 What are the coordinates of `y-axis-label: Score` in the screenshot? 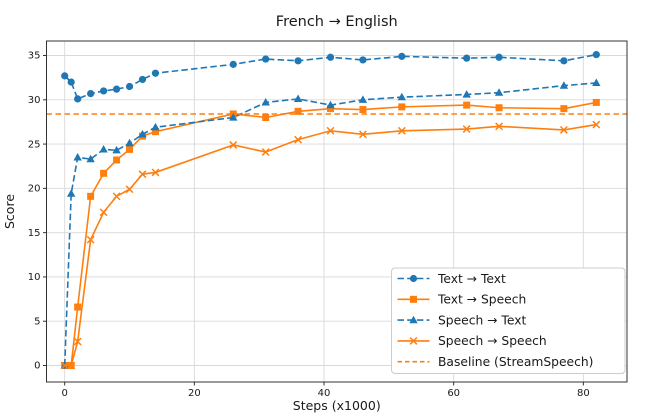 It's located at (9, 211).